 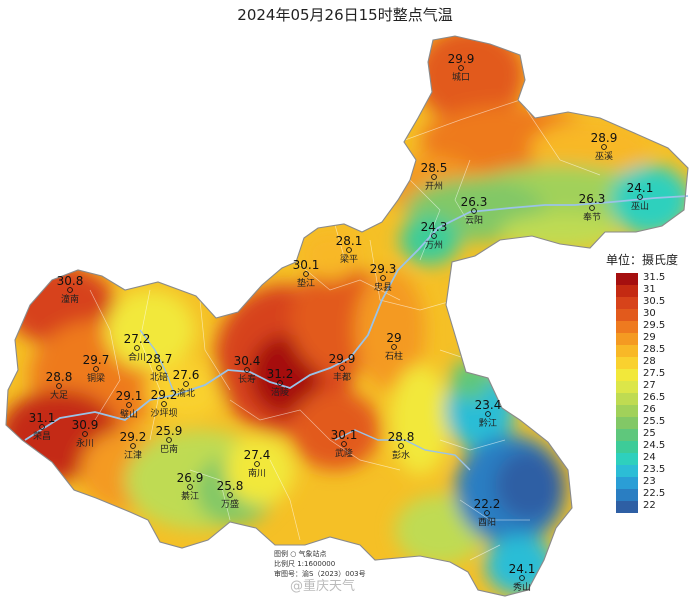 I want to click on station-temperature: 28.8, so click(x=59, y=377).